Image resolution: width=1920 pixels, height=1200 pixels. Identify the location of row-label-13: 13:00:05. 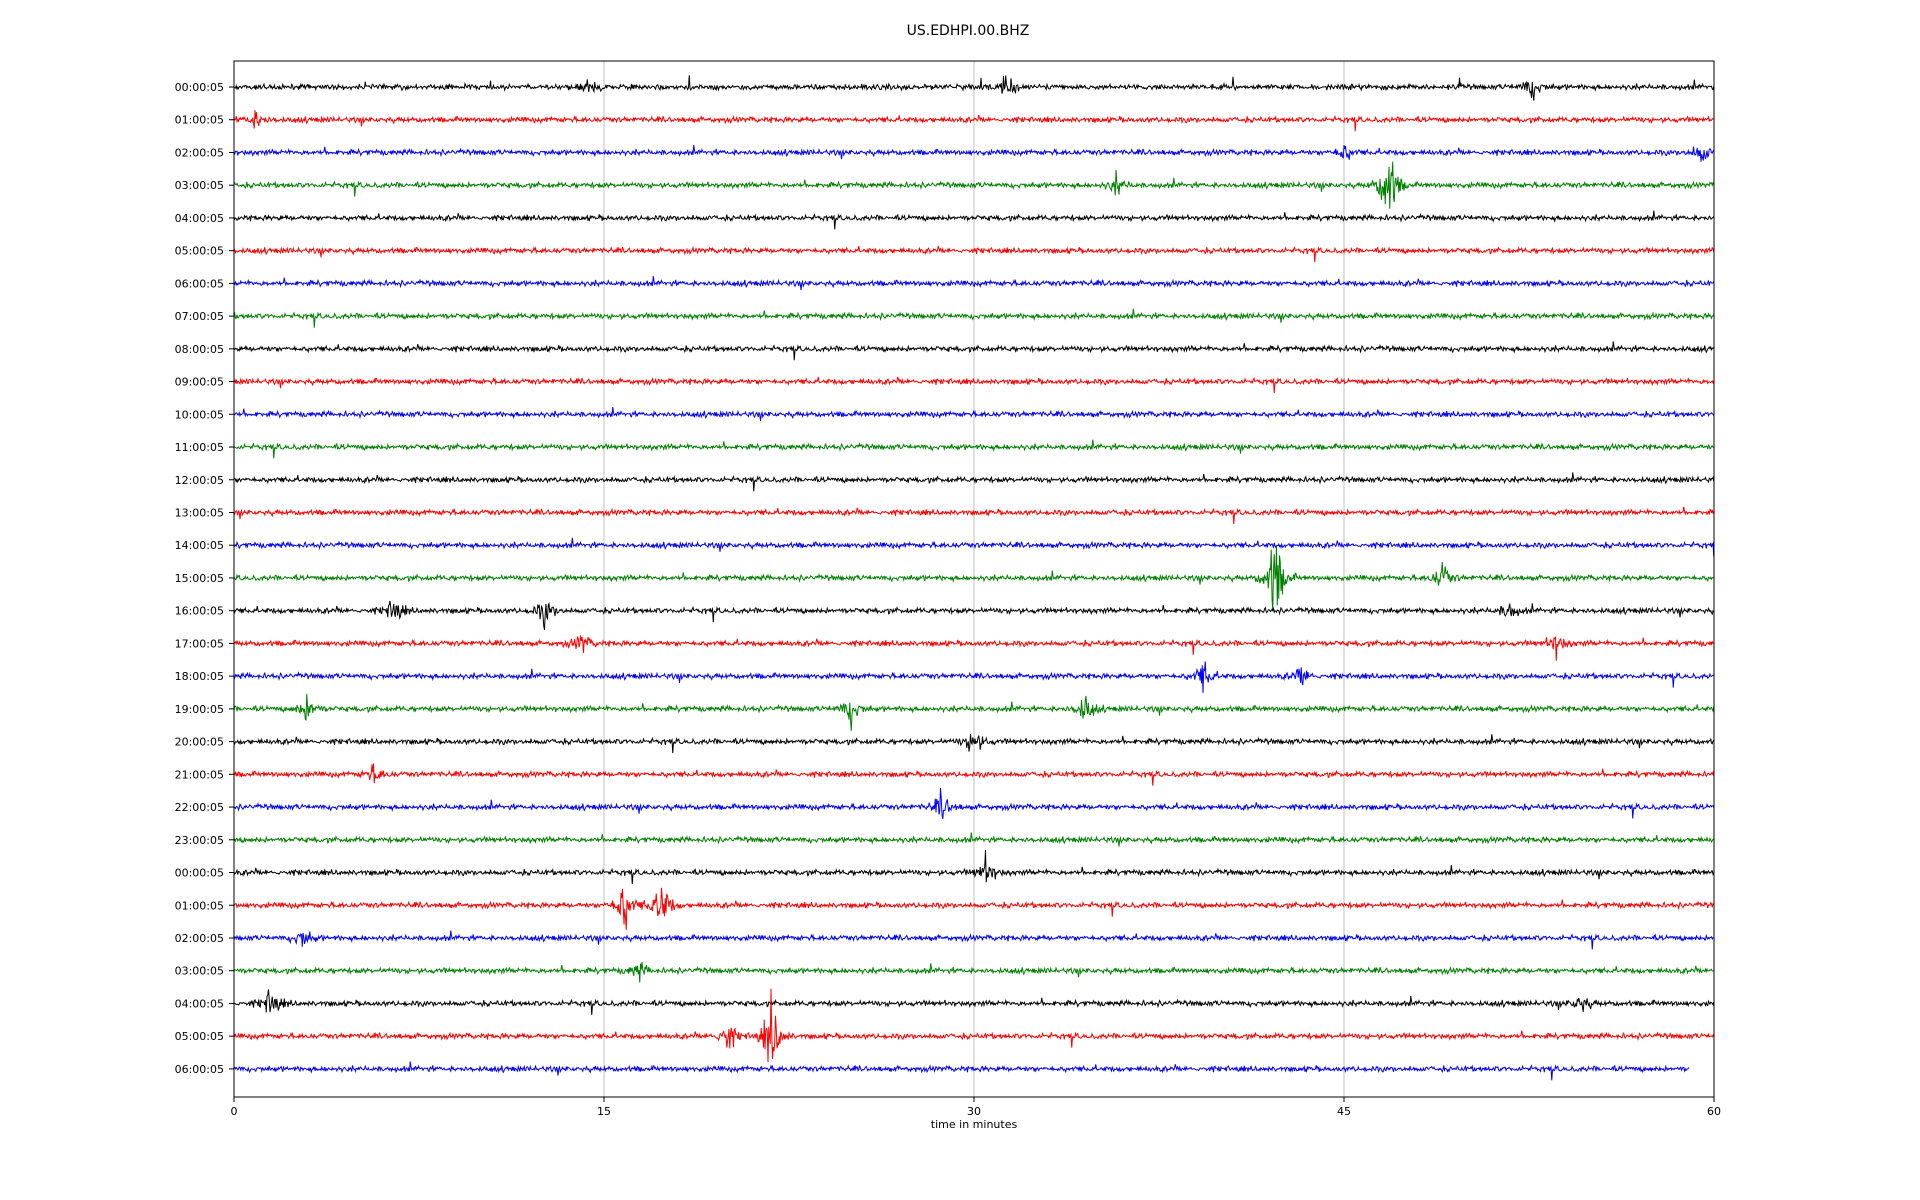
(199, 512).